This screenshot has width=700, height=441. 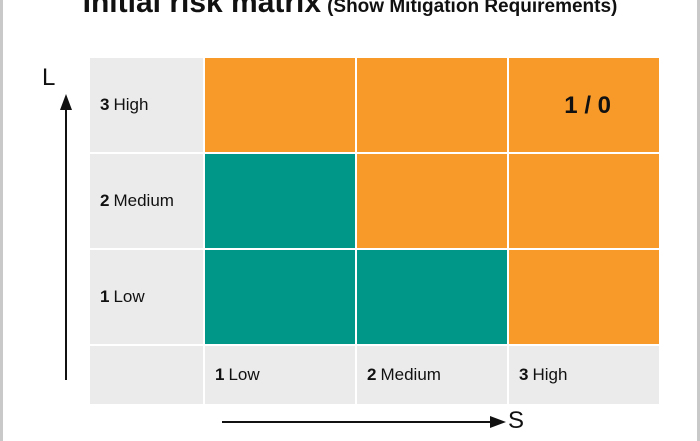 What do you see at coordinates (105, 200) in the screenshot?
I see `row-label-num: 2` at bounding box center [105, 200].